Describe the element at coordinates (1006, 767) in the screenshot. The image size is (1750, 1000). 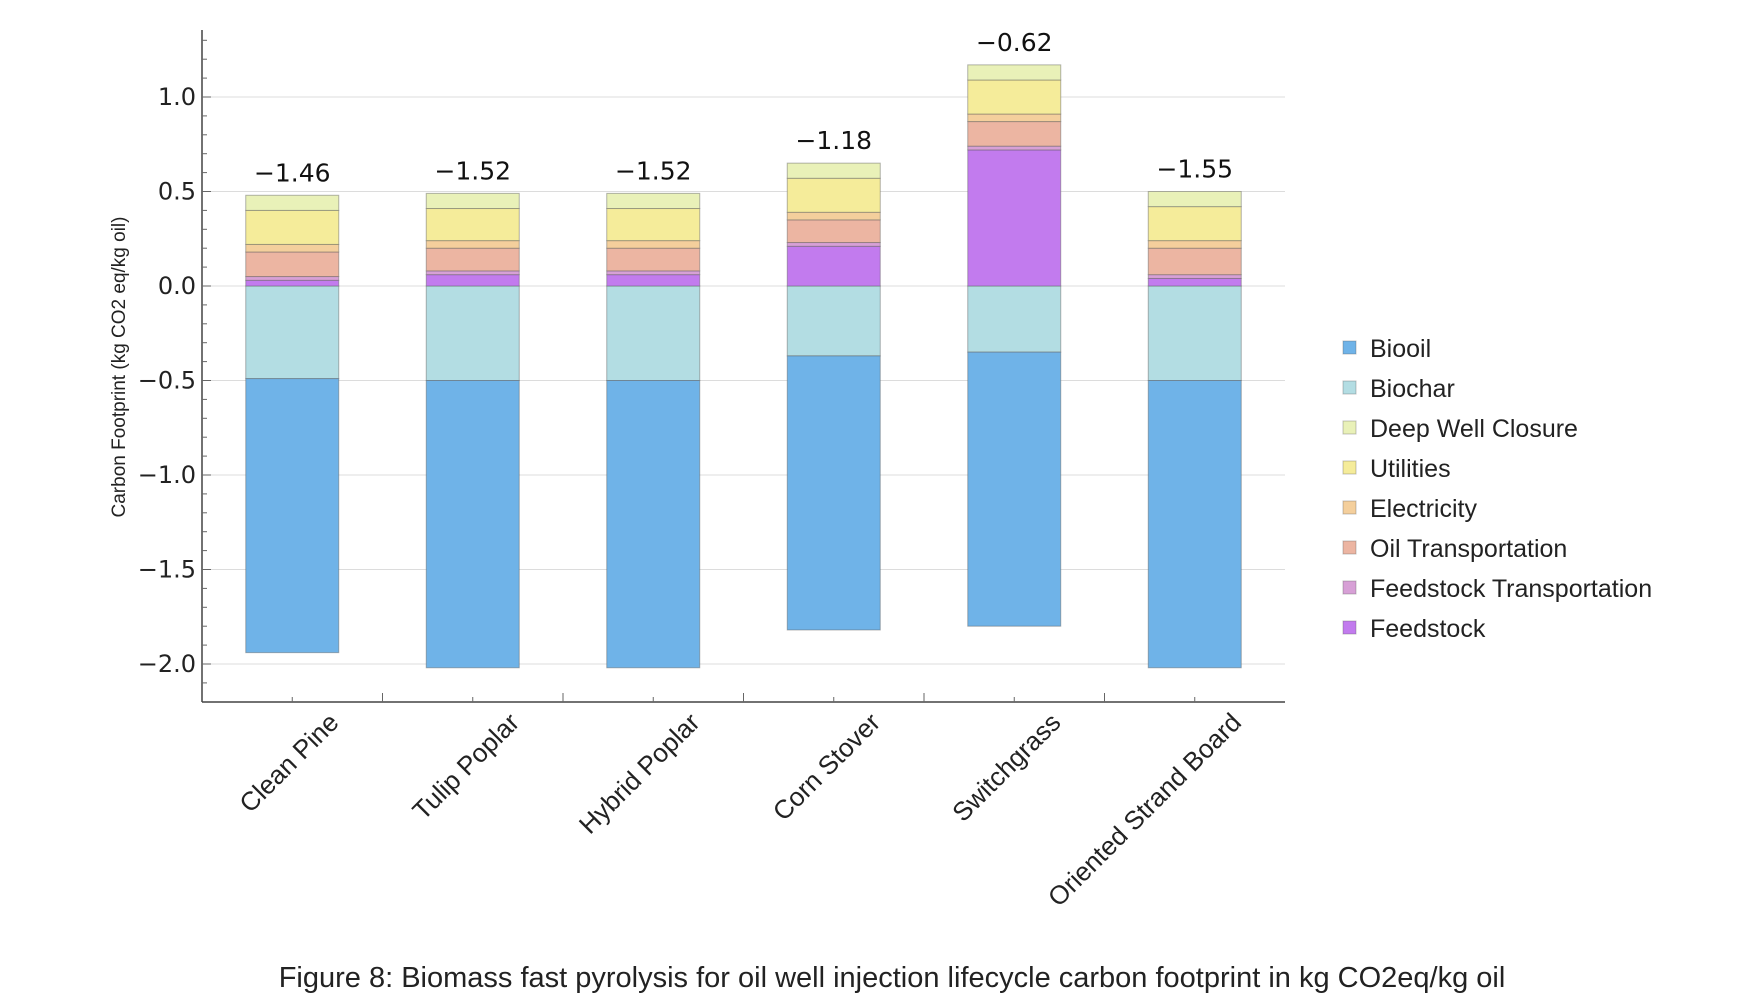
I see `category-label: Switchgrass` at that location.